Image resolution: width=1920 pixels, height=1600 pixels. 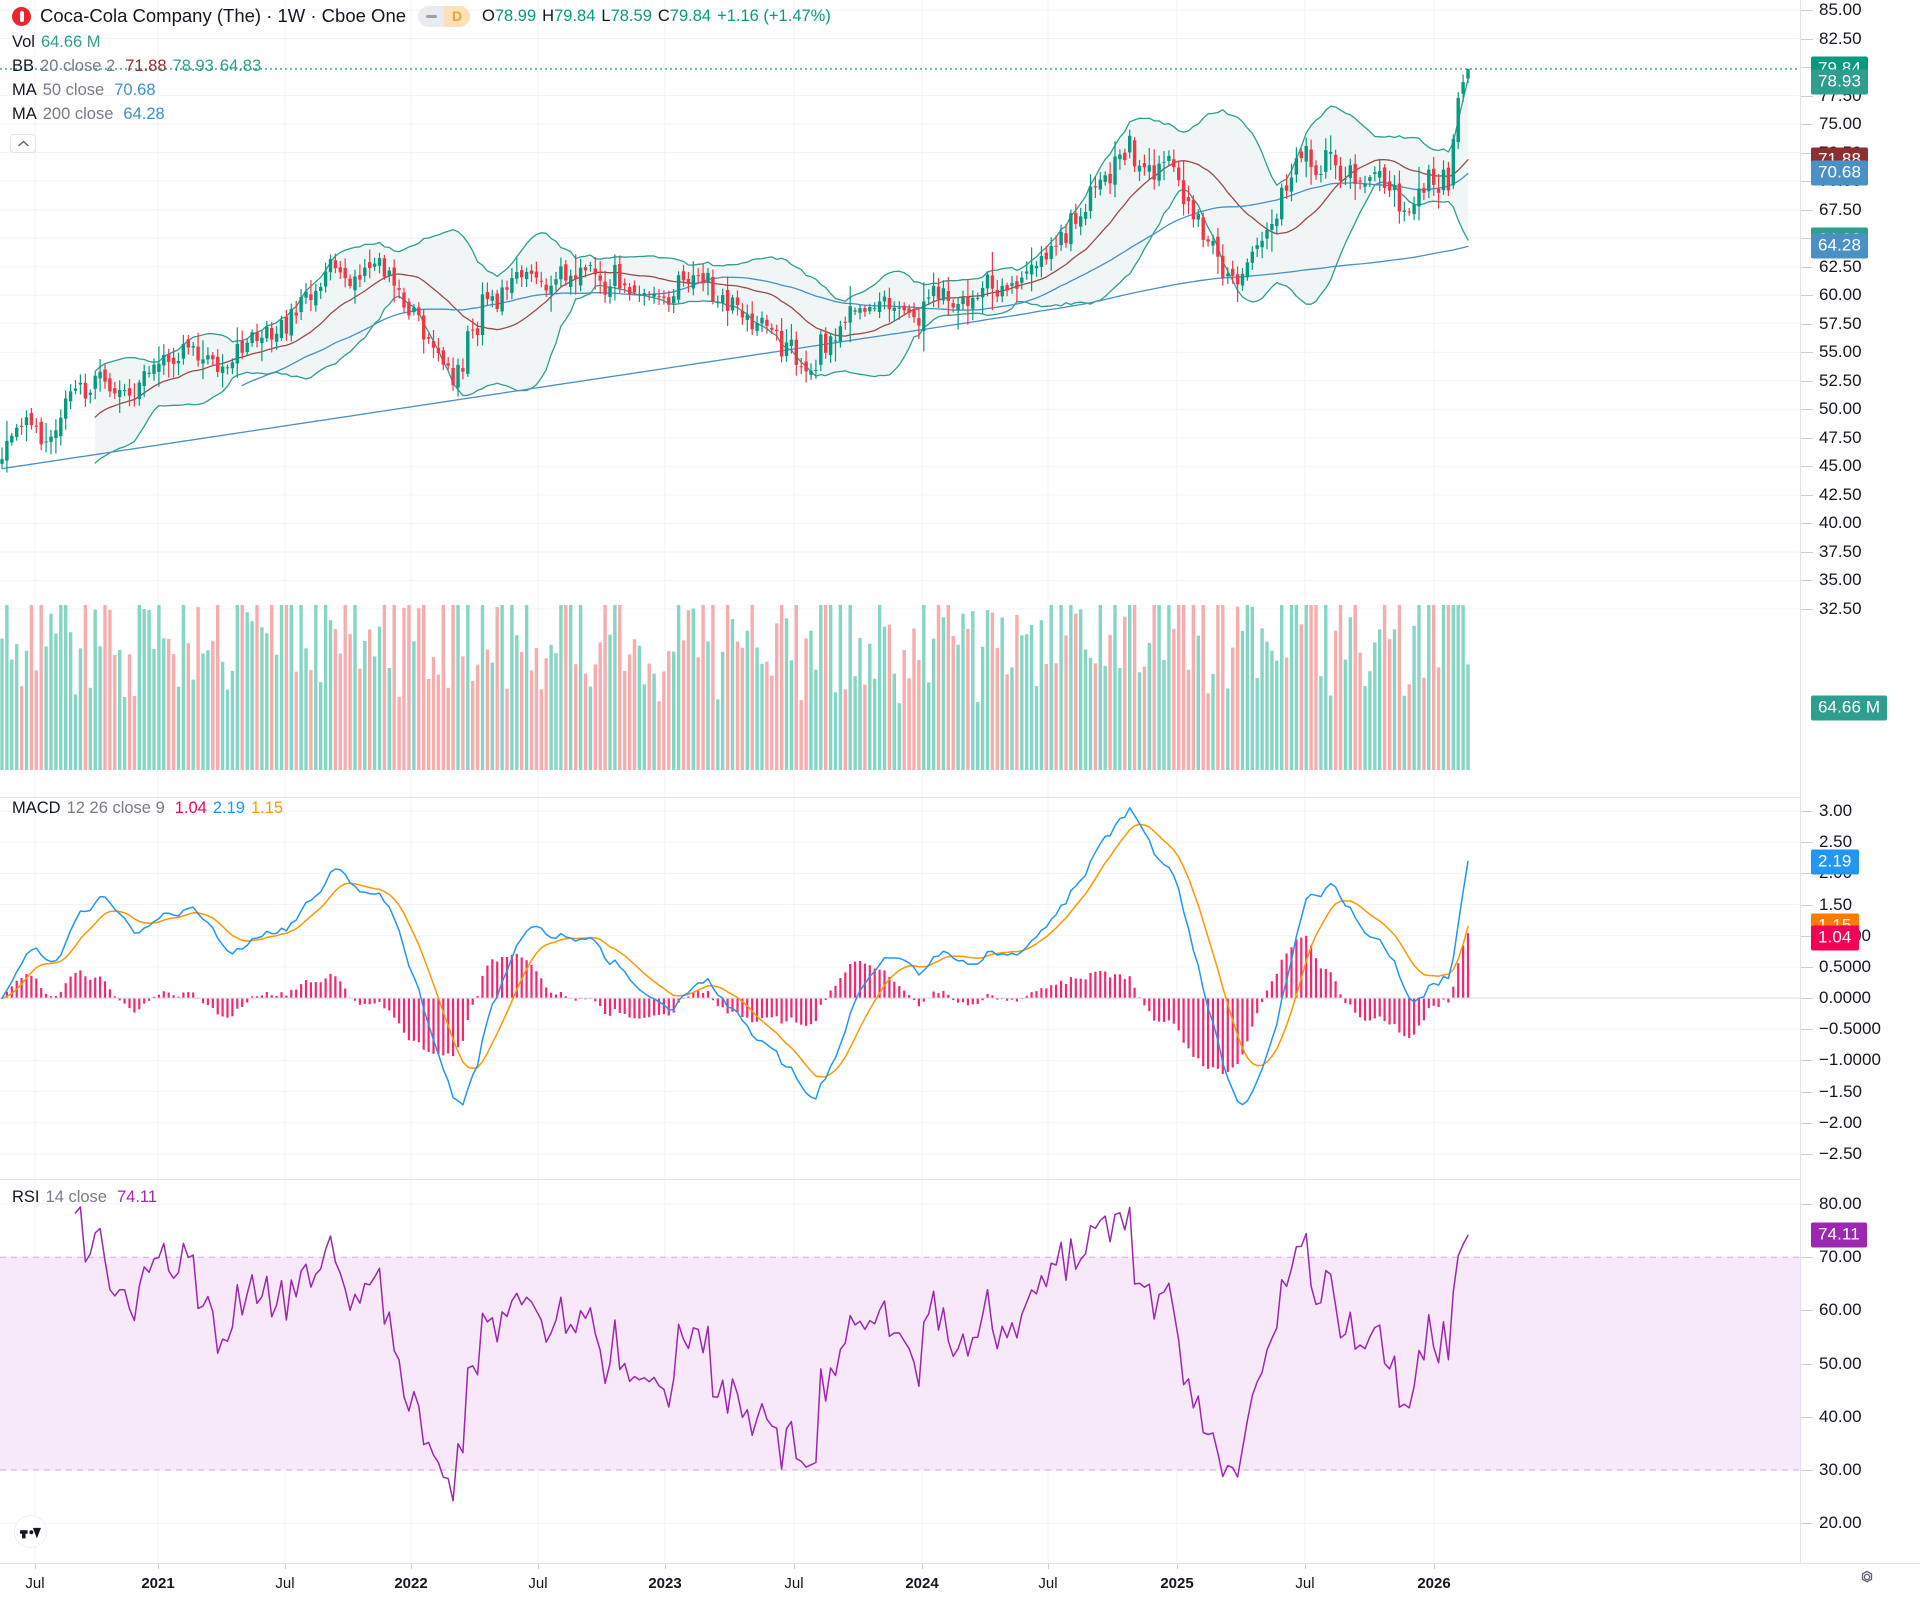 What do you see at coordinates (1840, 466) in the screenshot?
I see `scale-tick-label: 45.00` at bounding box center [1840, 466].